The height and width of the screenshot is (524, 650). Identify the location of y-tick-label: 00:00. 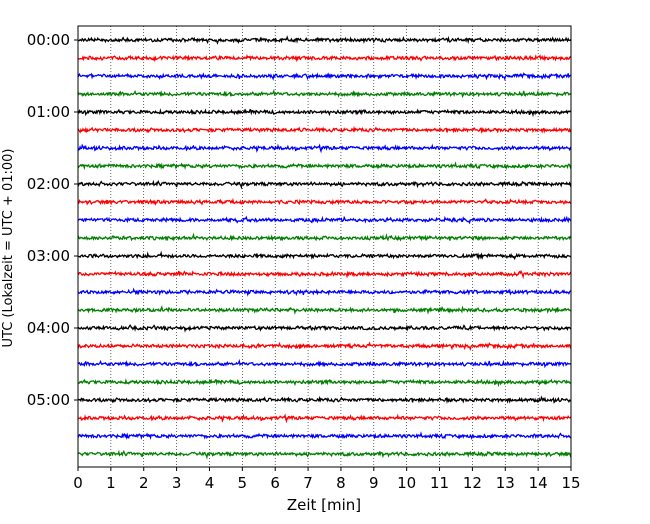
(48, 40).